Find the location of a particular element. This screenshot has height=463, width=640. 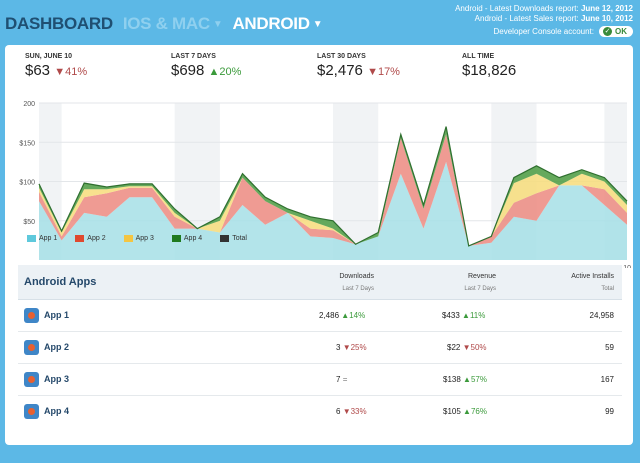

stat-value: $2,476 is located at coordinates (340, 70).